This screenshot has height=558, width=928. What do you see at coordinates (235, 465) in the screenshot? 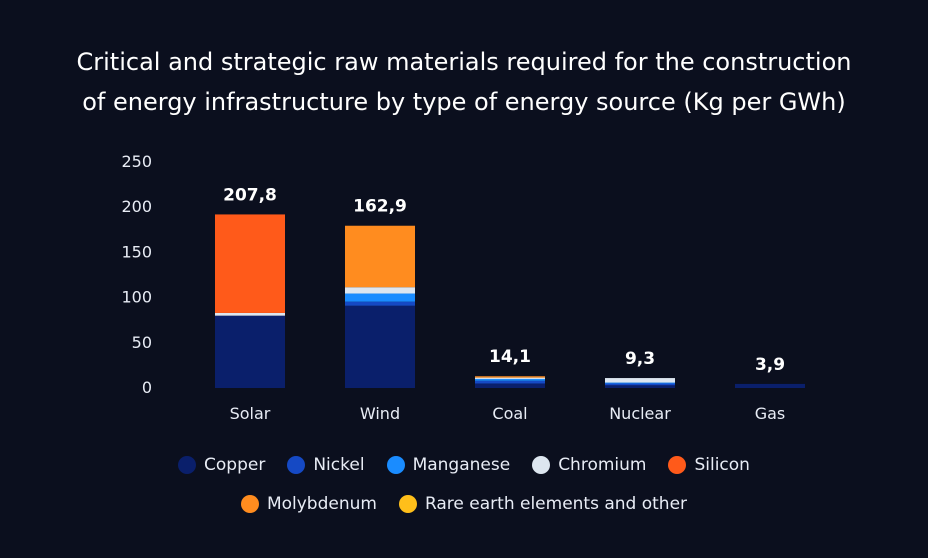
I see `legend-label: Copper` at bounding box center [235, 465].